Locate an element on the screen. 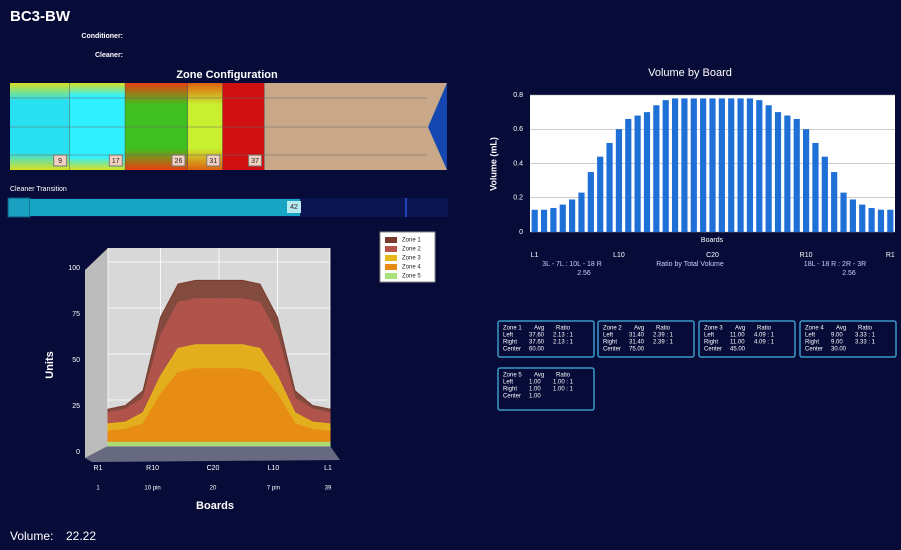 The height and width of the screenshot is (550, 901). zone-boundary-label: 26 is located at coordinates (179, 161).